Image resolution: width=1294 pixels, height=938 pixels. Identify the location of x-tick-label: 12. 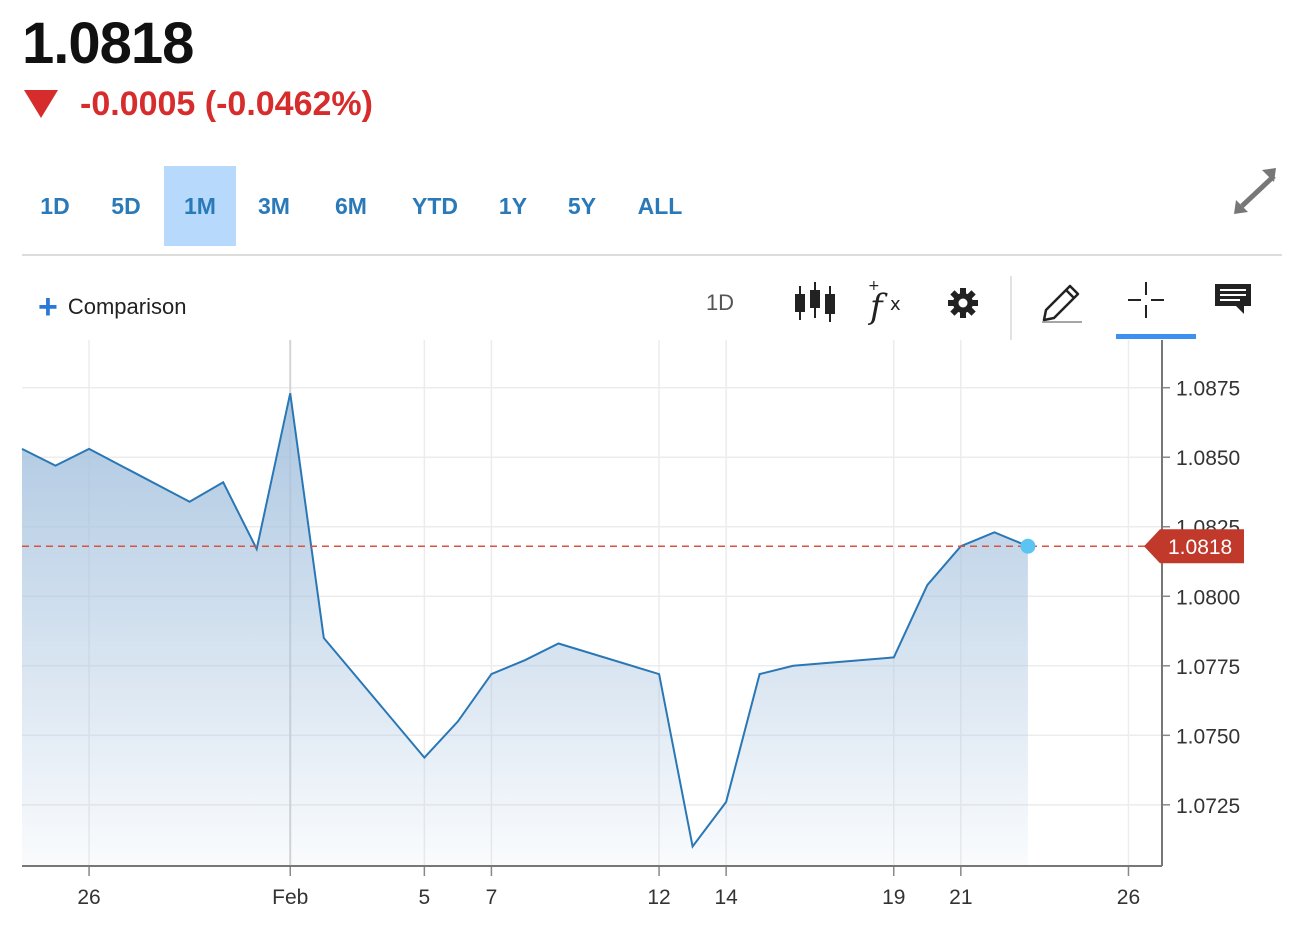
(658, 897).